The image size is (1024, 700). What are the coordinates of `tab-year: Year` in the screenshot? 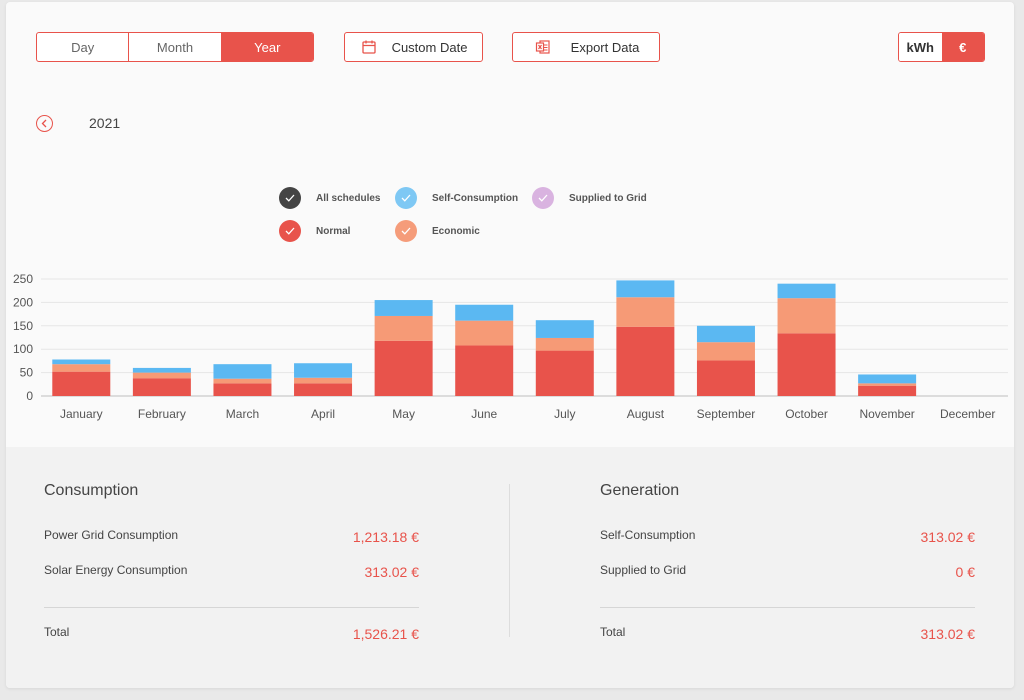 It's located at (266, 47).